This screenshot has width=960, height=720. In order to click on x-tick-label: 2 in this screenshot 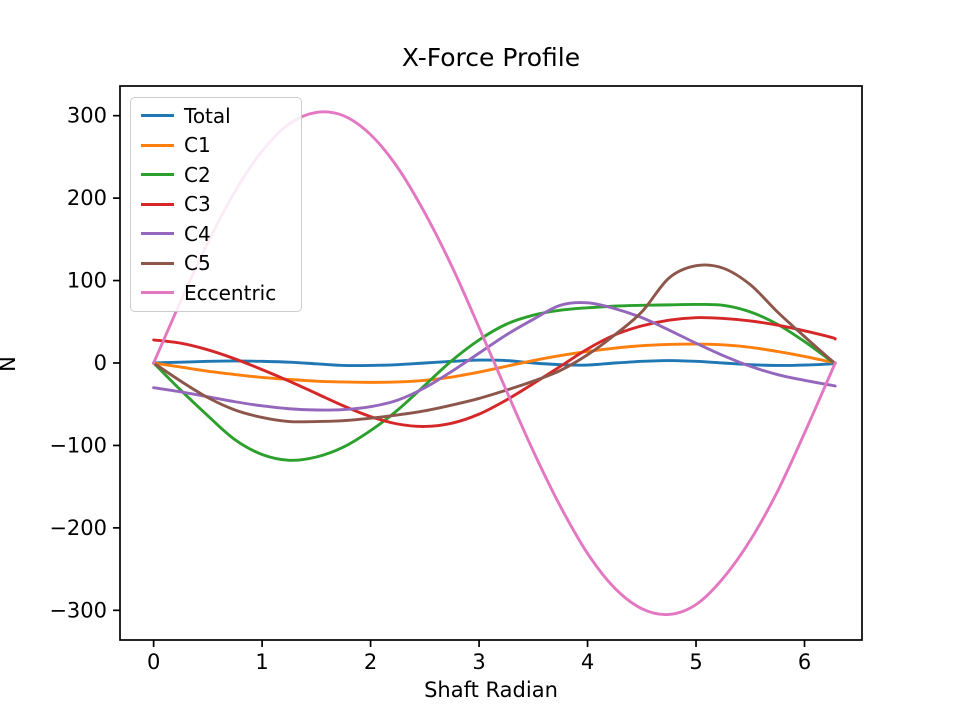, I will do `click(370, 662)`.